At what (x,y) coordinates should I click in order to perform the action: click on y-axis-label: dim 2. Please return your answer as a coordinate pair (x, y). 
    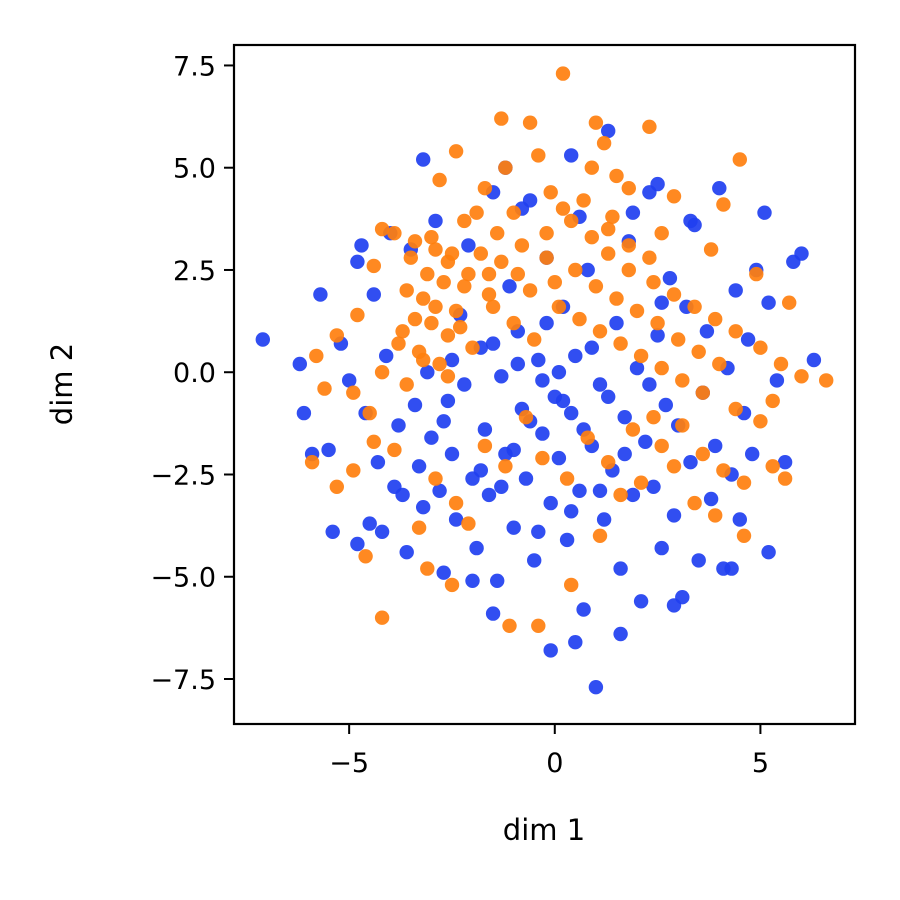
    Looking at the image, I should click on (62, 384).